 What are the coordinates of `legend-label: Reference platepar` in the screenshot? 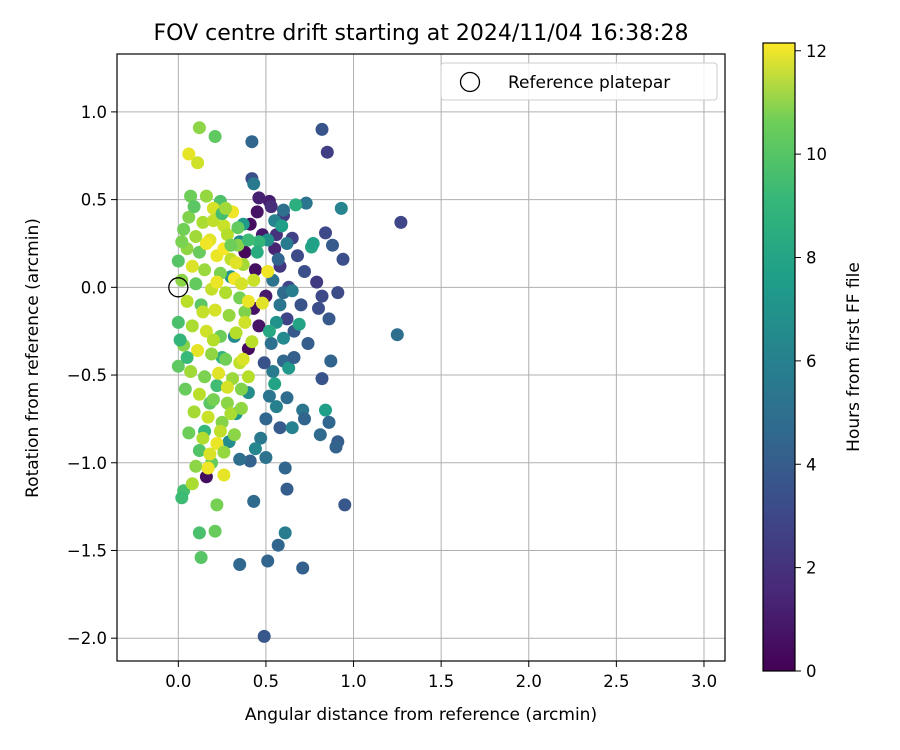 It's located at (589, 83).